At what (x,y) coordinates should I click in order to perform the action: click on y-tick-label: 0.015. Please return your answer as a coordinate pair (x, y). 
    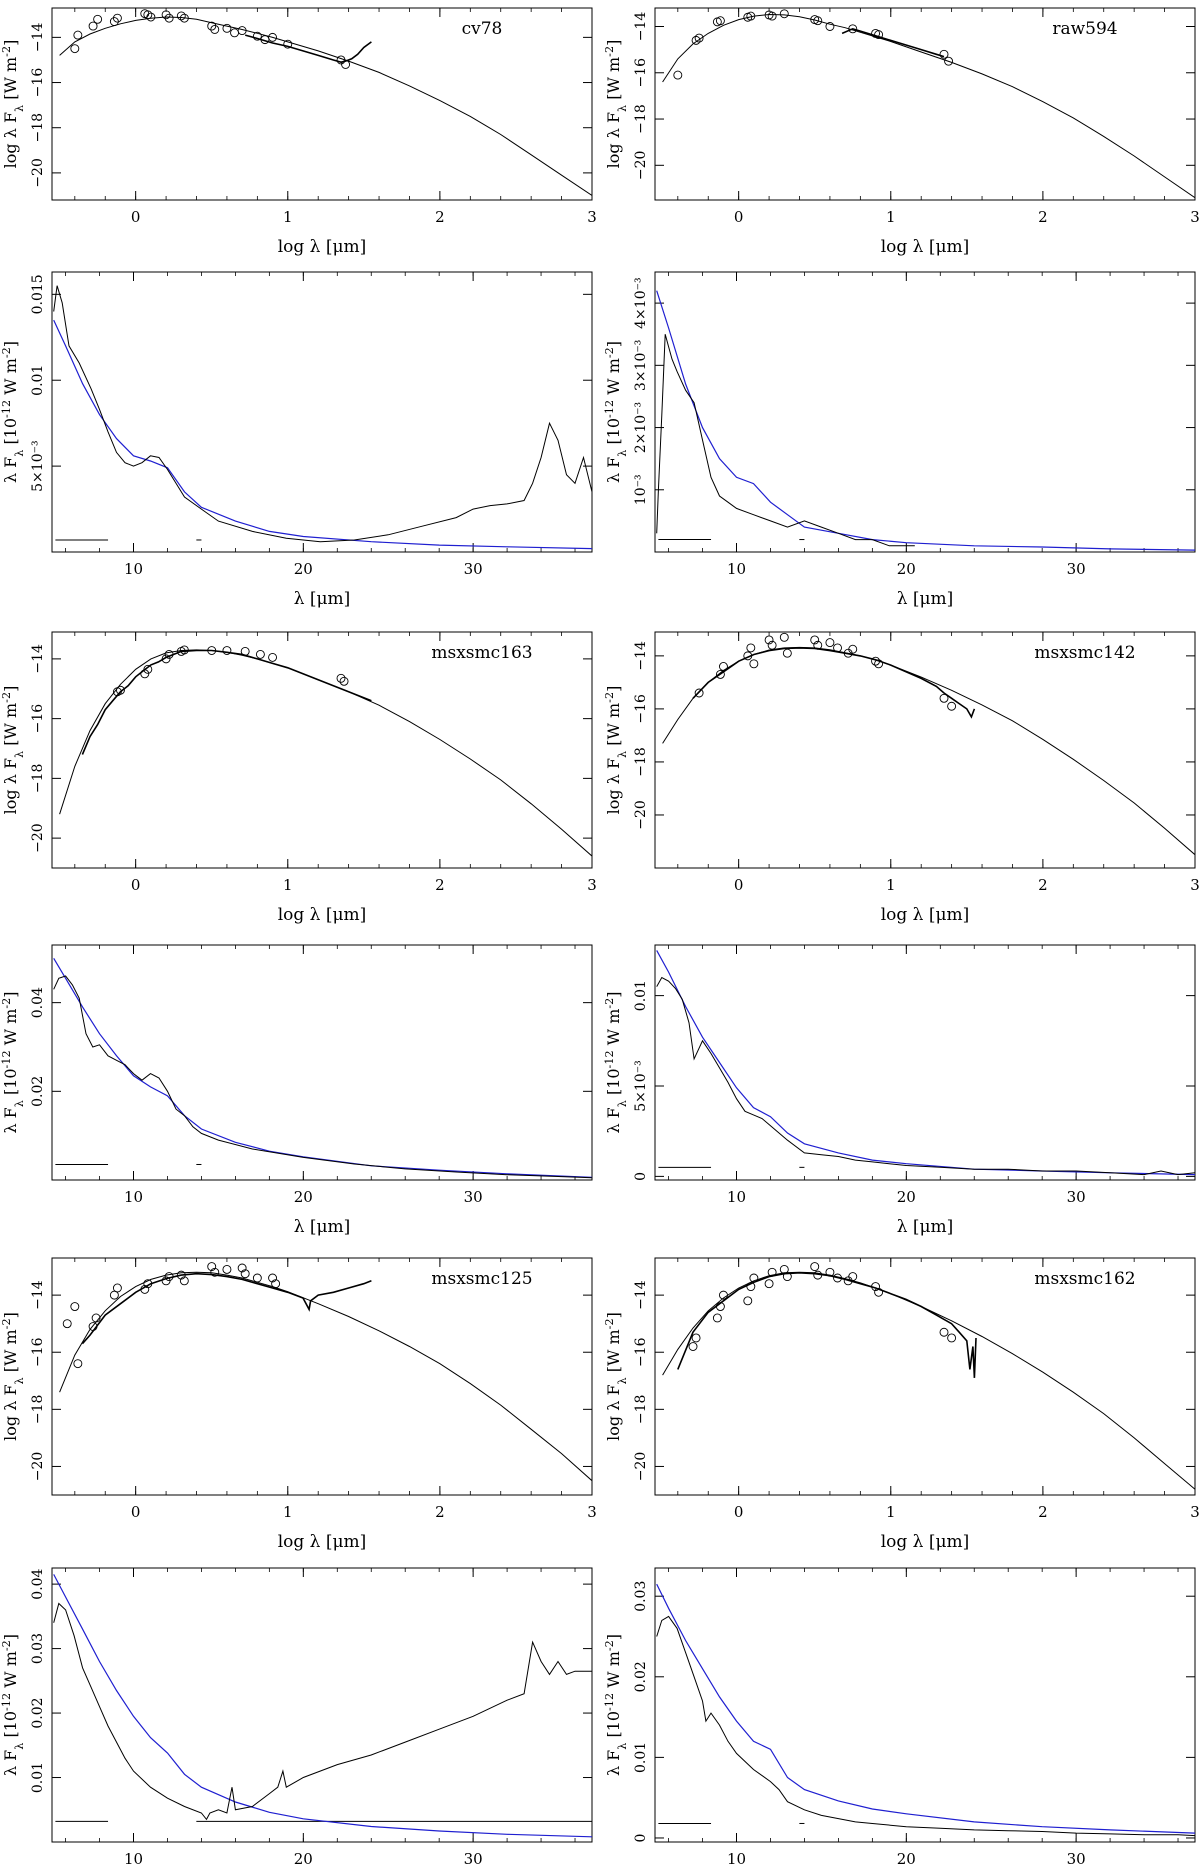
    Looking at the image, I should click on (38, 294).